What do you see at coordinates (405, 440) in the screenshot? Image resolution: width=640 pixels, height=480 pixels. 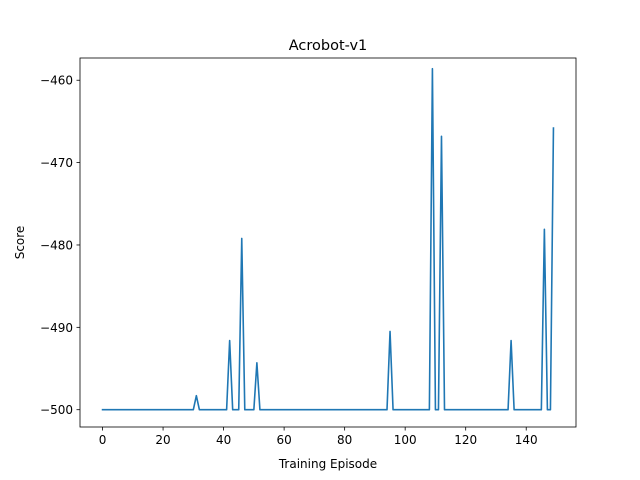 I see `x-tick-label: 100` at bounding box center [405, 440].